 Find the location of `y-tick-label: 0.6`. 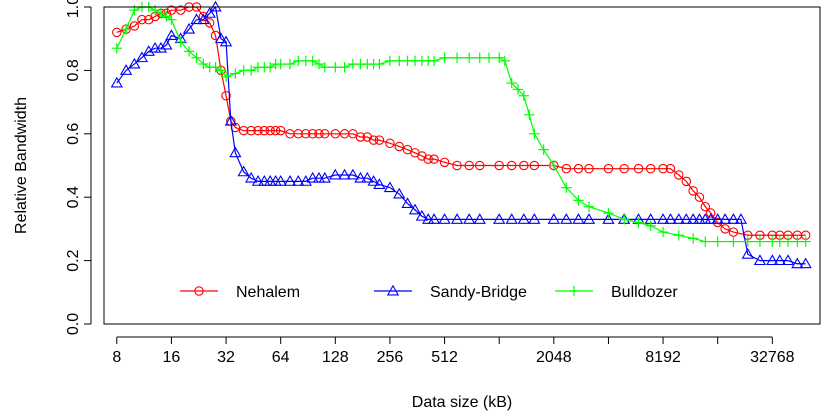

y-tick-label: 0.6 is located at coordinates (73, 134).